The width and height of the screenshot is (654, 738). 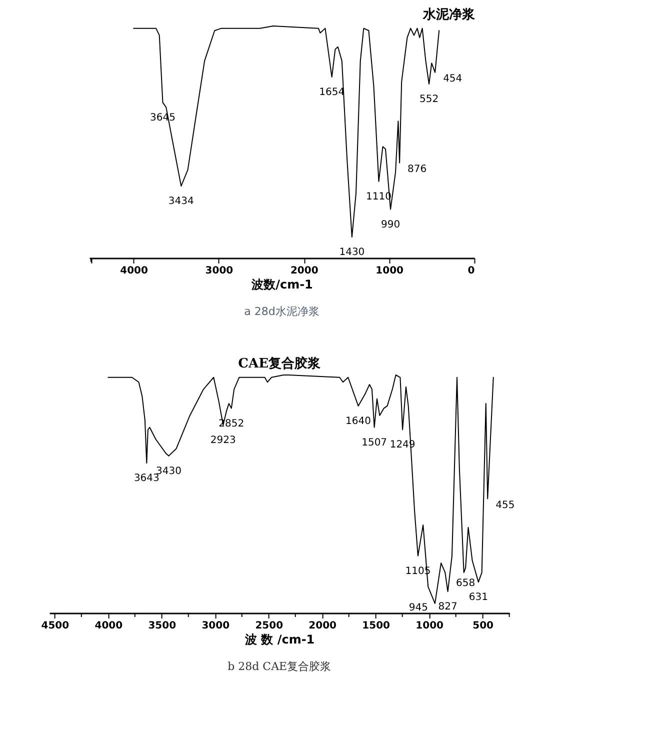 What do you see at coordinates (231, 424) in the screenshot?
I see `annotation: 2852` at bounding box center [231, 424].